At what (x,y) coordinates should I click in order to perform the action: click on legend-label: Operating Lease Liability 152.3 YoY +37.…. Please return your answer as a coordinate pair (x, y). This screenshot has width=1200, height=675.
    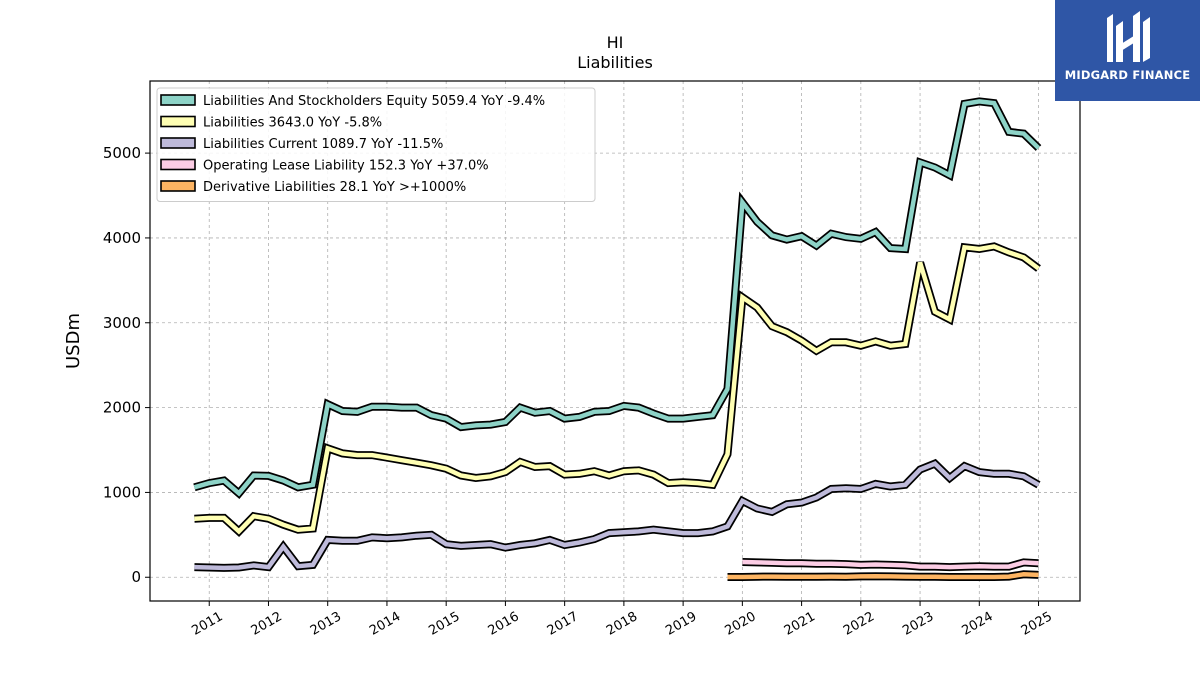
    Looking at the image, I should click on (346, 166).